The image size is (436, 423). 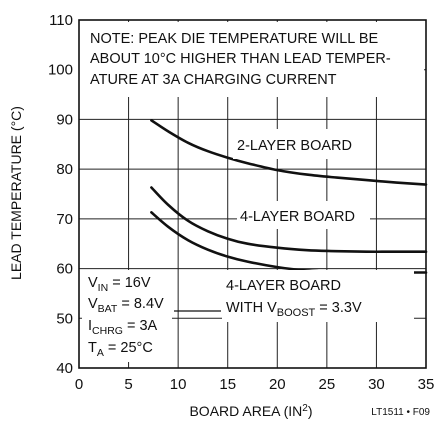 What do you see at coordinates (64, 269) in the screenshot?
I see `y-tick-label: 60` at bounding box center [64, 269].